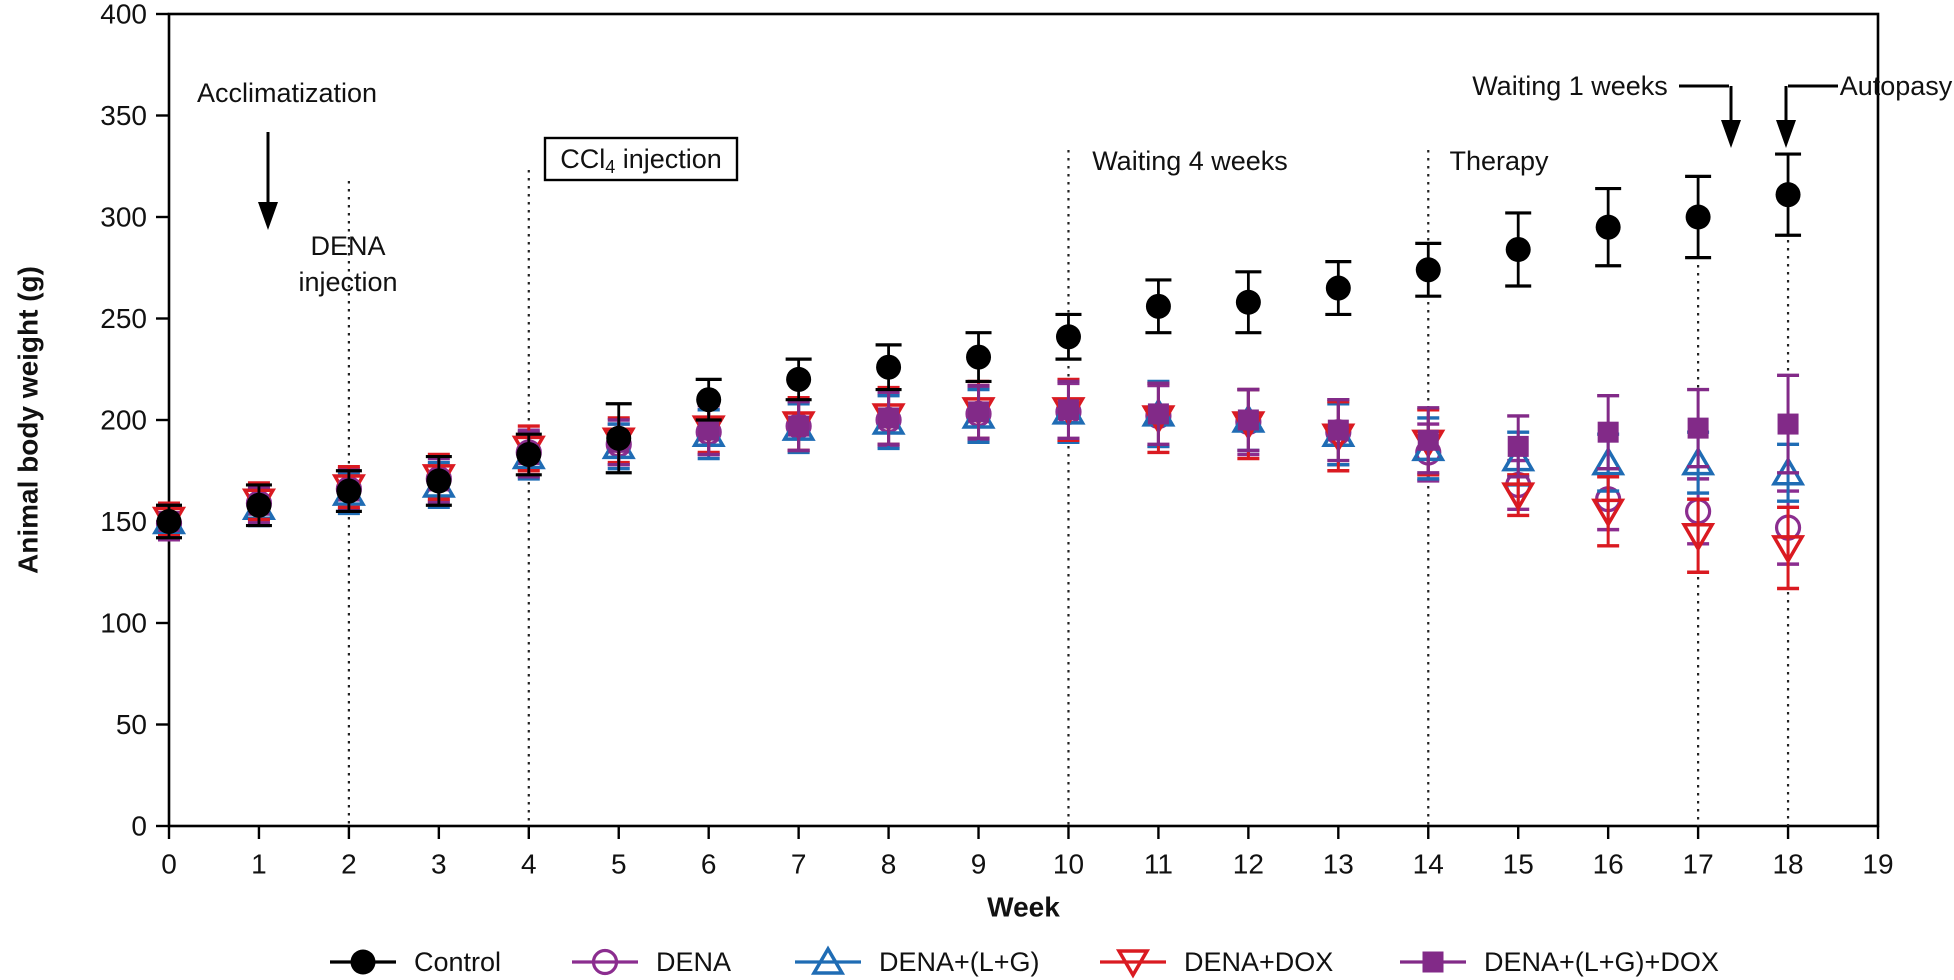  I want to click on y-tick-label: 300, so click(123, 217).